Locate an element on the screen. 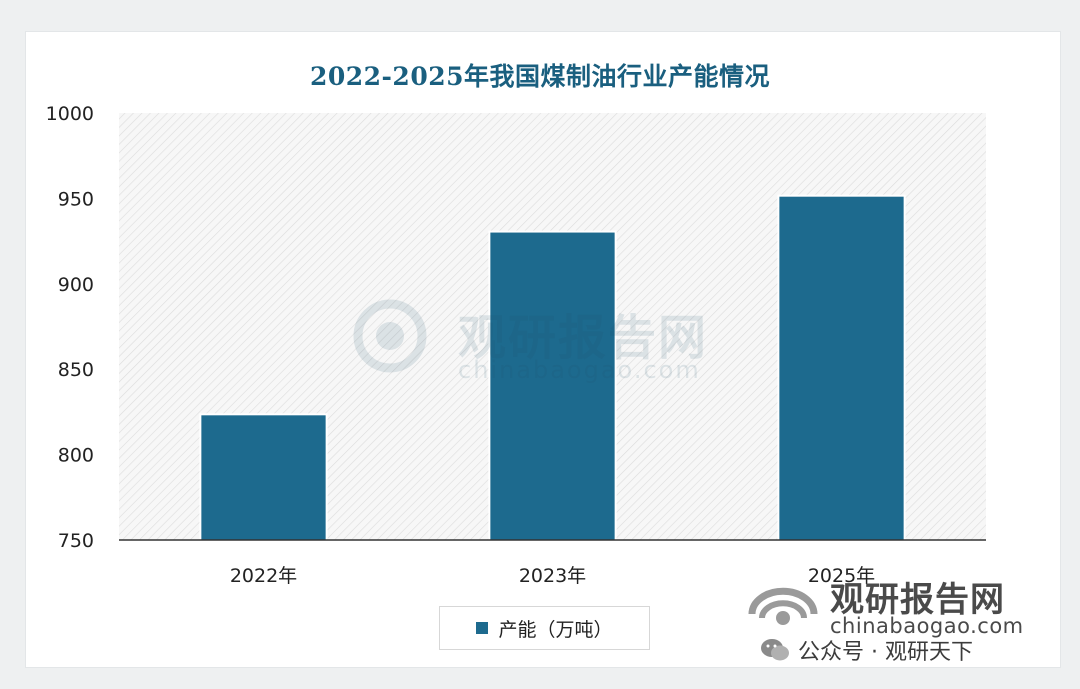 This screenshot has height=689, width=1080. chart-title: 2022-2025年我国煤制油行业产能情况 is located at coordinates (540, 76).